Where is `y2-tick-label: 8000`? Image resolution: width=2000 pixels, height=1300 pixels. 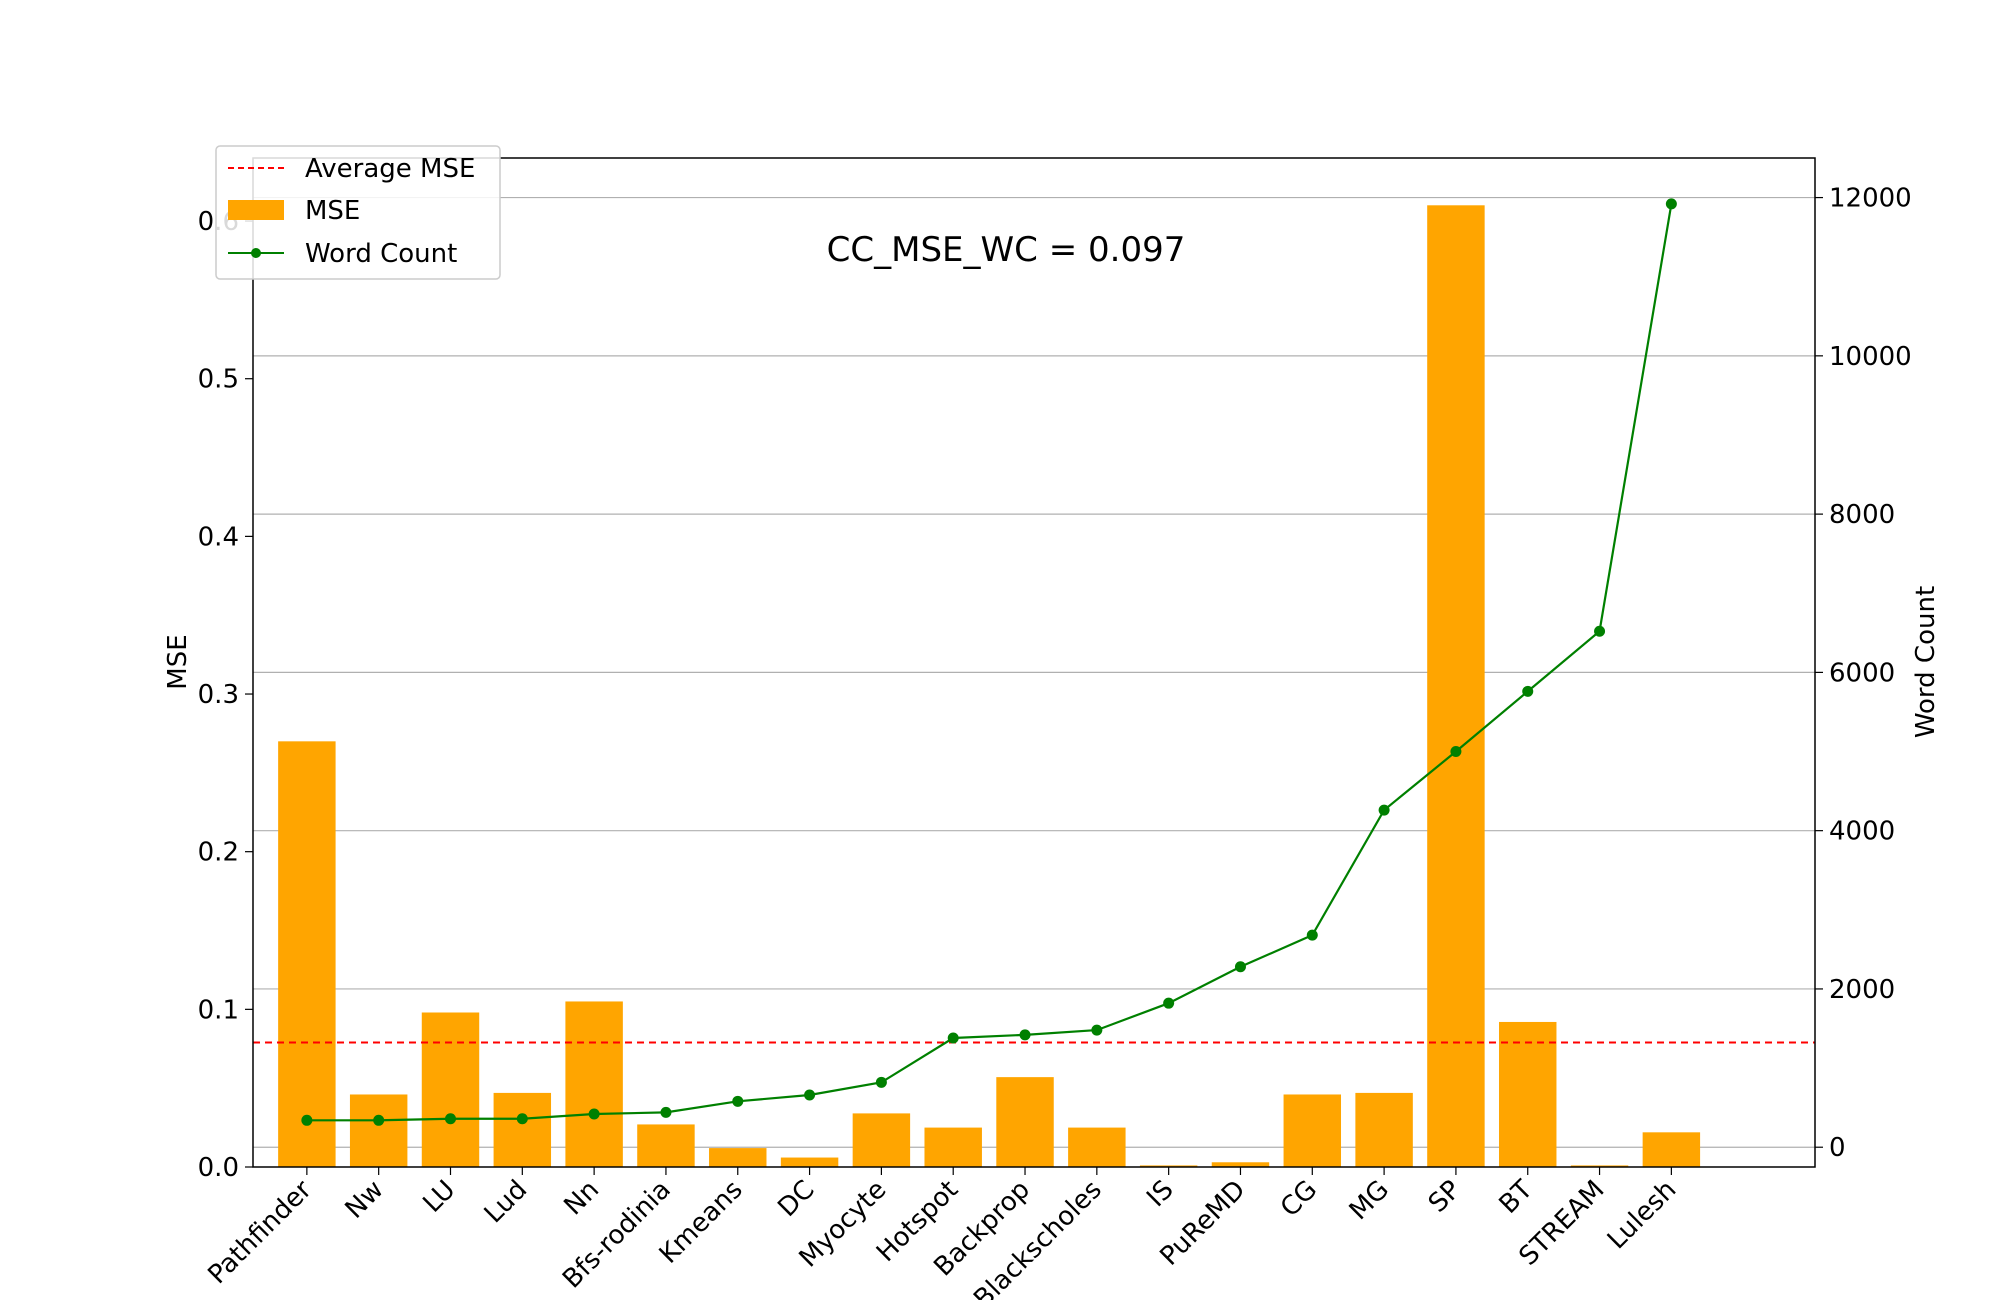
y2-tick-label: 8000 is located at coordinates (1862, 515).